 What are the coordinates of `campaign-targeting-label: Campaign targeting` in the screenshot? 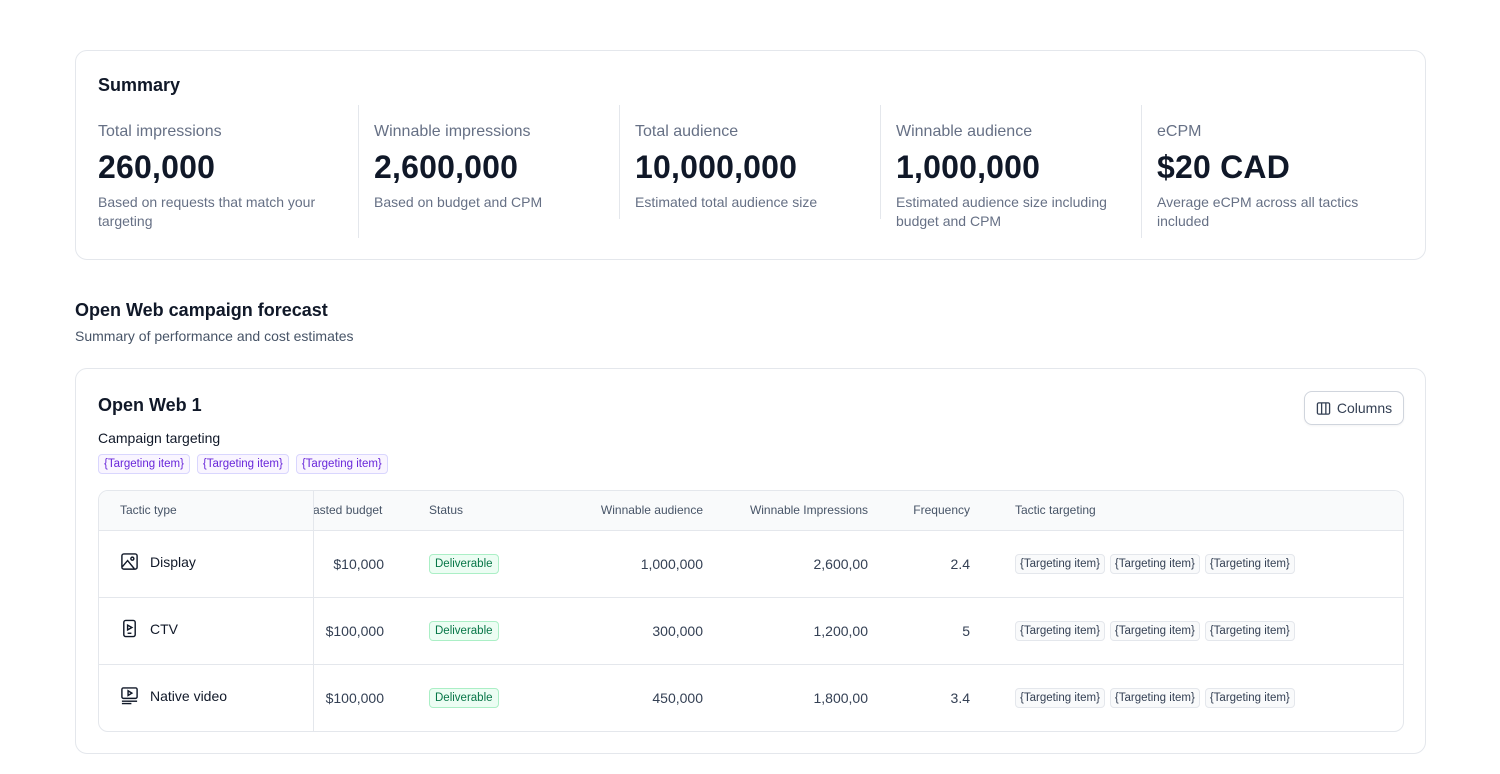 It's located at (159, 438).